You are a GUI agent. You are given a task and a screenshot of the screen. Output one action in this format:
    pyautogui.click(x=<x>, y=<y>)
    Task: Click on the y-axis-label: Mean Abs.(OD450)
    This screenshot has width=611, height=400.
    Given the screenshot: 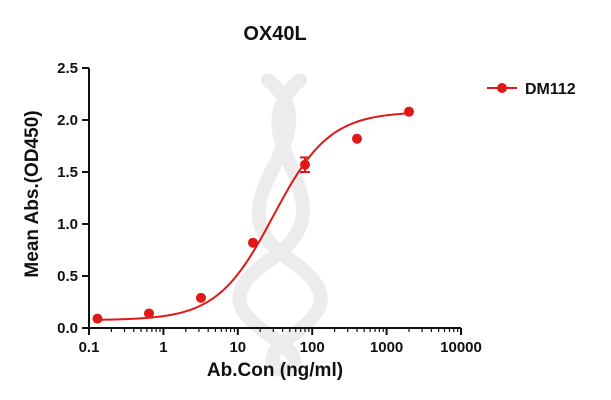 What is the action you would take?
    pyautogui.click(x=32, y=193)
    